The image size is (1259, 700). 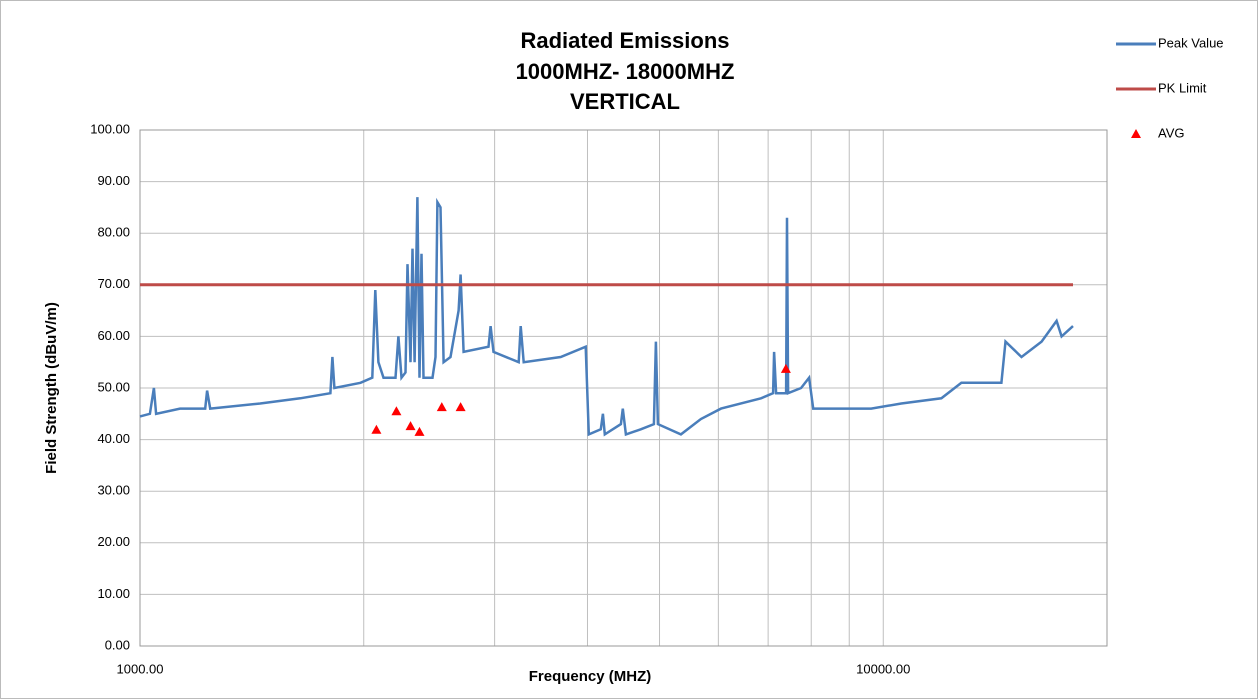 I want to click on y-axis-label: Field Strength (dBuV/m), so click(x=51, y=388).